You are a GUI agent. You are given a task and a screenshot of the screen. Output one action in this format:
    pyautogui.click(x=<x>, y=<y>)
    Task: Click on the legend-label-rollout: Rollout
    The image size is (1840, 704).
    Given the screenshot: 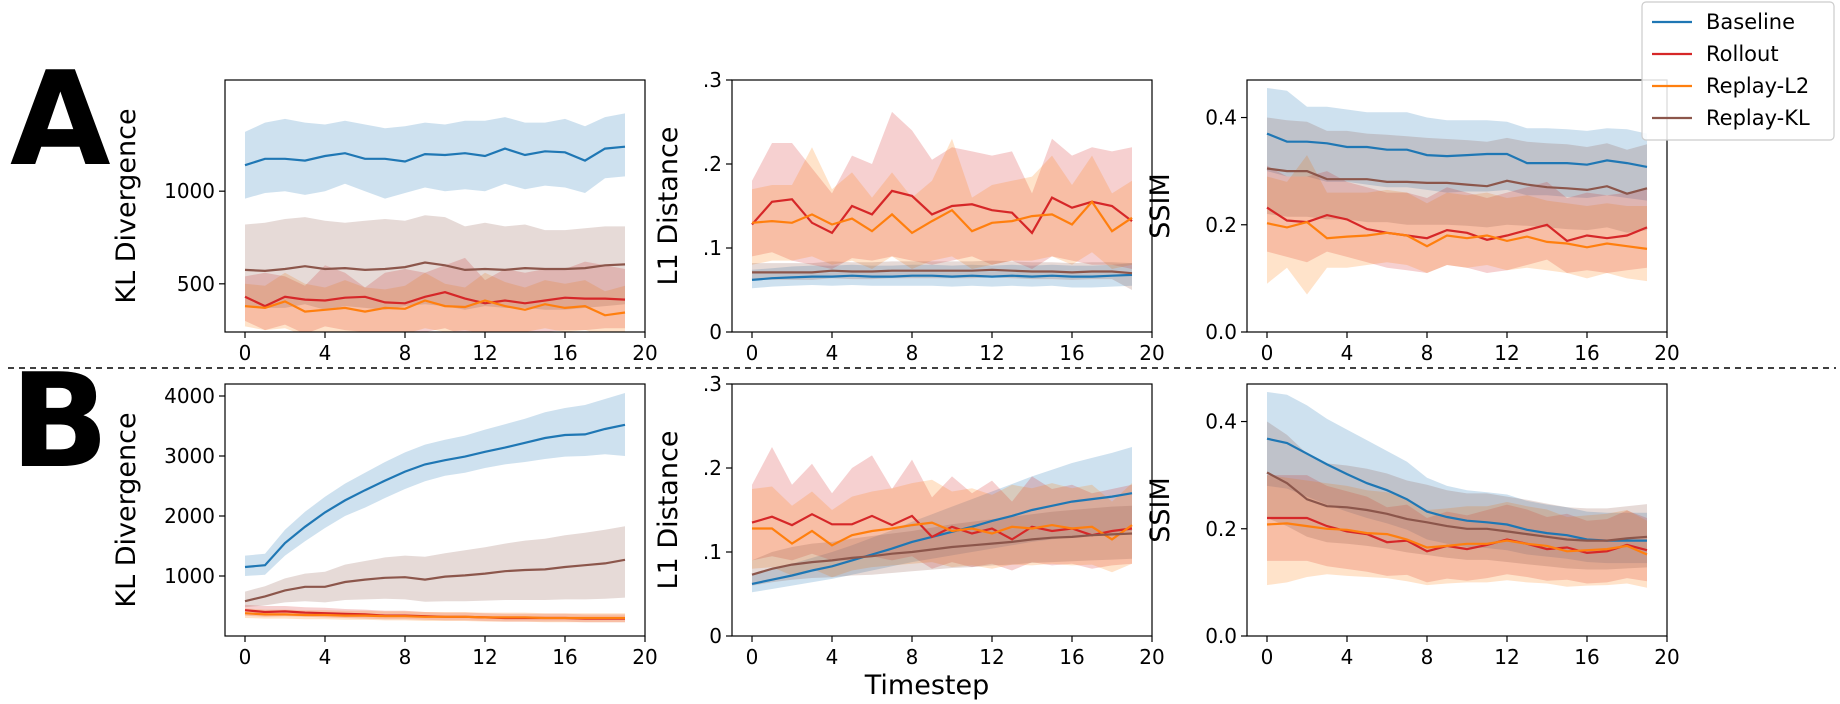 What is the action you would take?
    pyautogui.click(x=1742, y=54)
    